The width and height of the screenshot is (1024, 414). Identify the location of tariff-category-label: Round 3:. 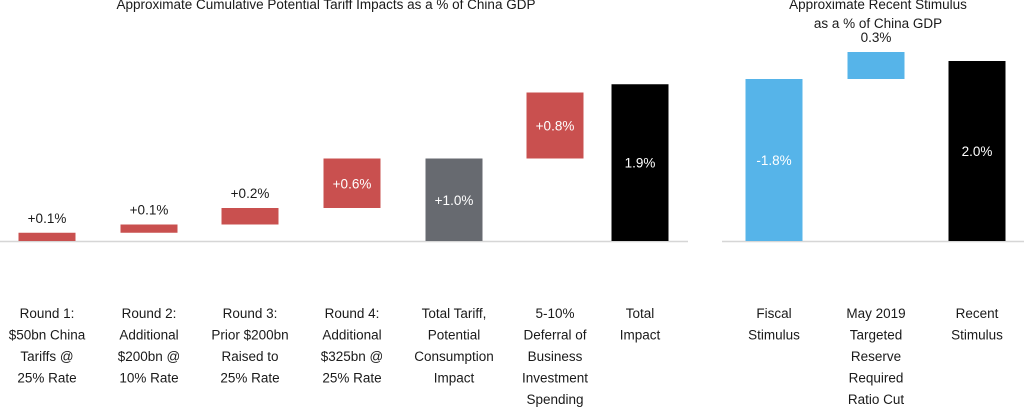
(250, 313).